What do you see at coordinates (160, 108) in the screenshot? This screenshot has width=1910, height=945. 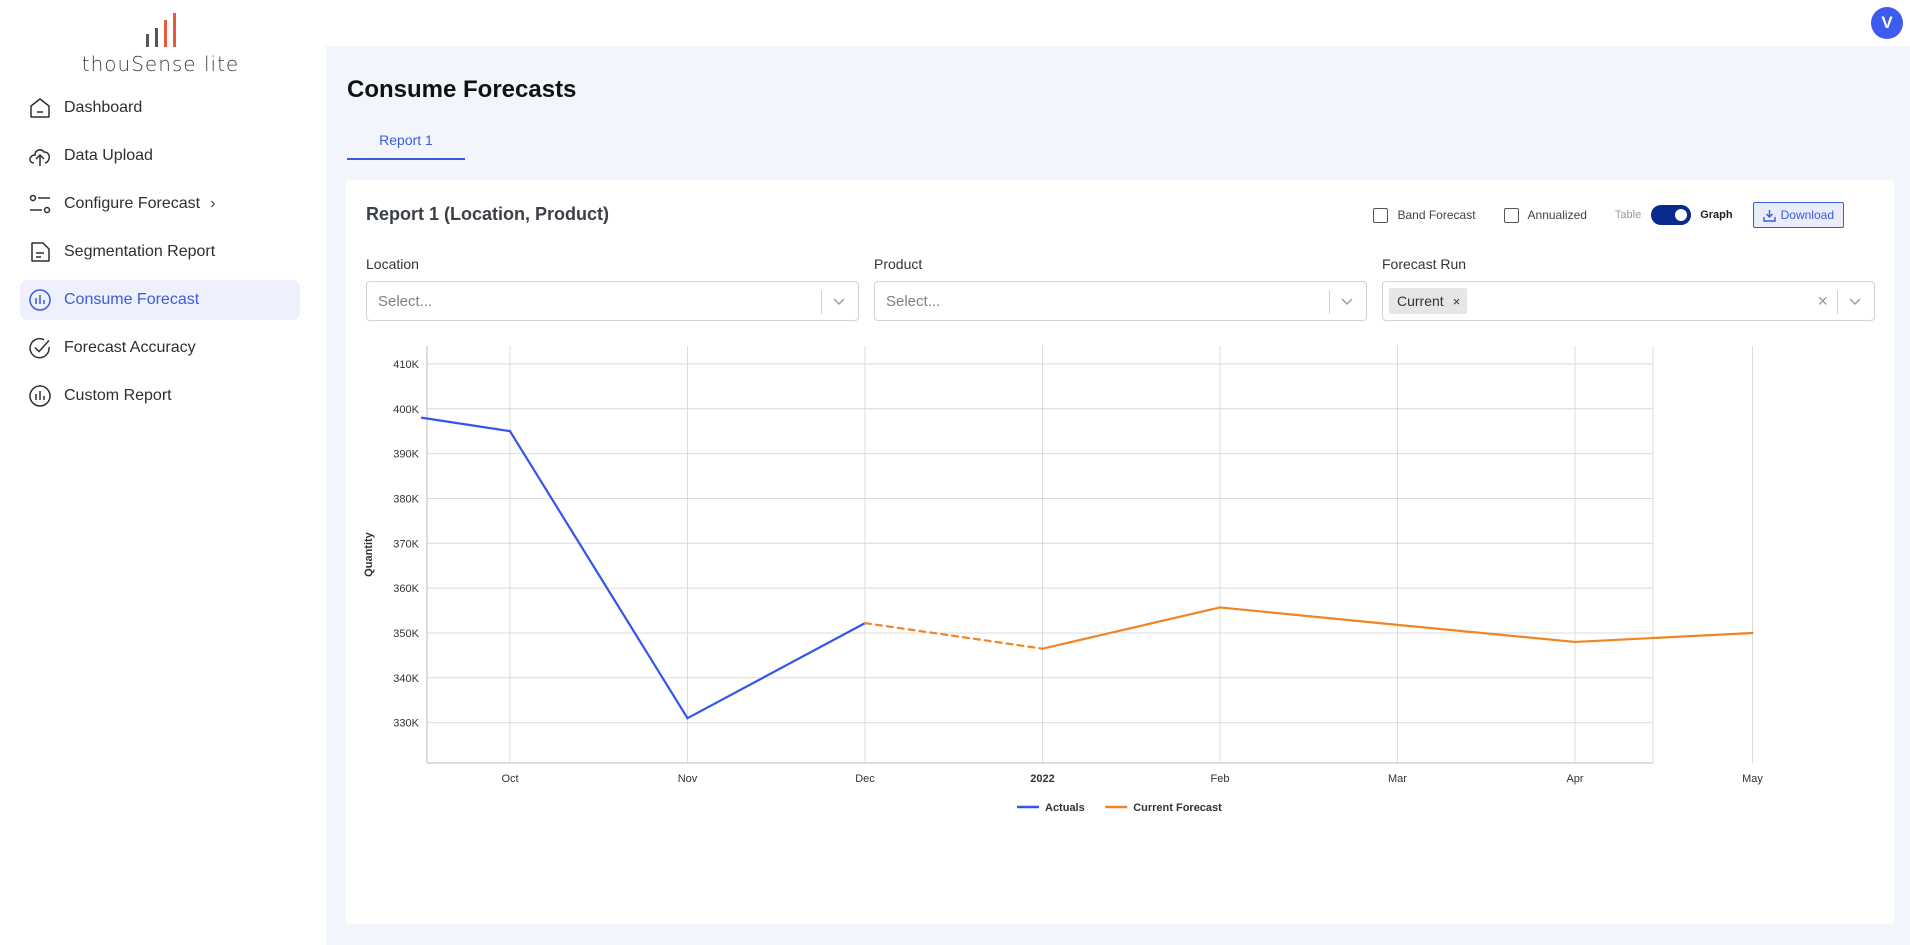 I see `sidebar-item-dashboard: Dashboard` at bounding box center [160, 108].